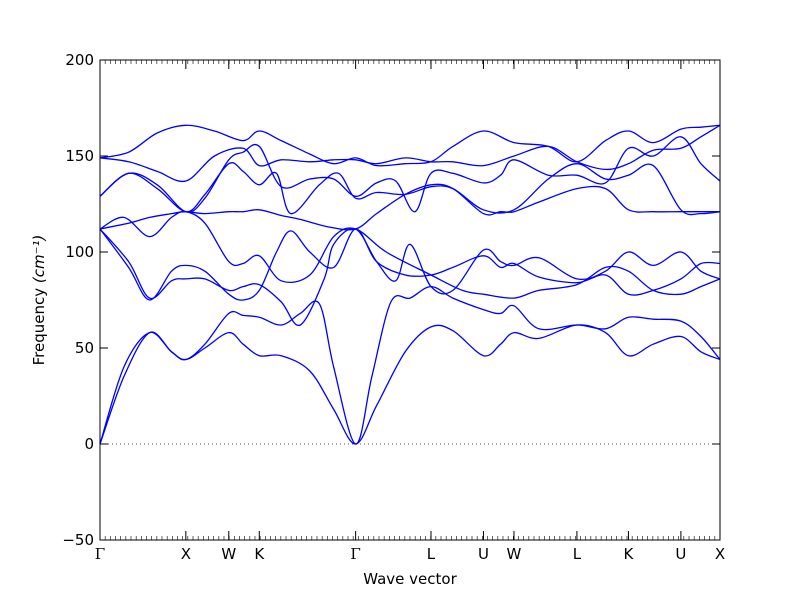 The width and height of the screenshot is (800, 600). What do you see at coordinates (39, 327) in the screenshot?
I see `y-axis-label-text: Frequency` at bounding box center [39, 327].